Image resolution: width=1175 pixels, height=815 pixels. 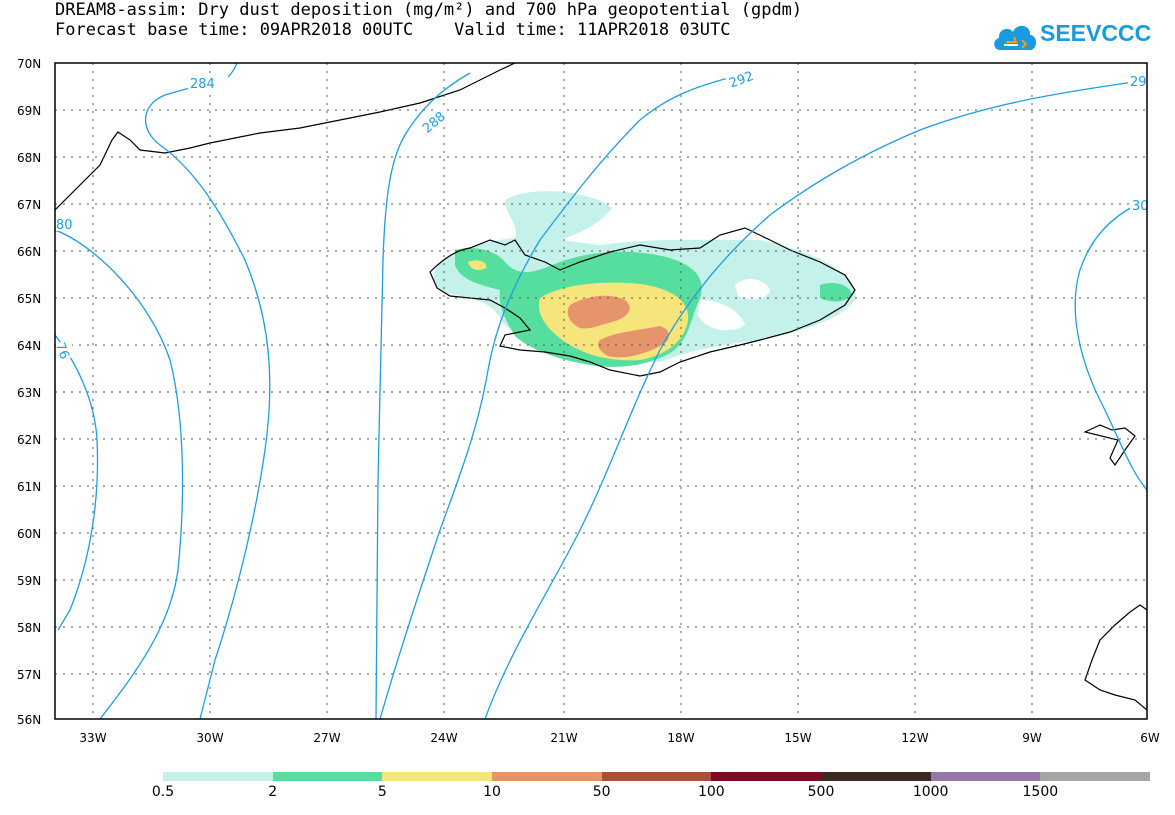 I want to click on faroe-islands-coast, so click(x=1109, y=445).